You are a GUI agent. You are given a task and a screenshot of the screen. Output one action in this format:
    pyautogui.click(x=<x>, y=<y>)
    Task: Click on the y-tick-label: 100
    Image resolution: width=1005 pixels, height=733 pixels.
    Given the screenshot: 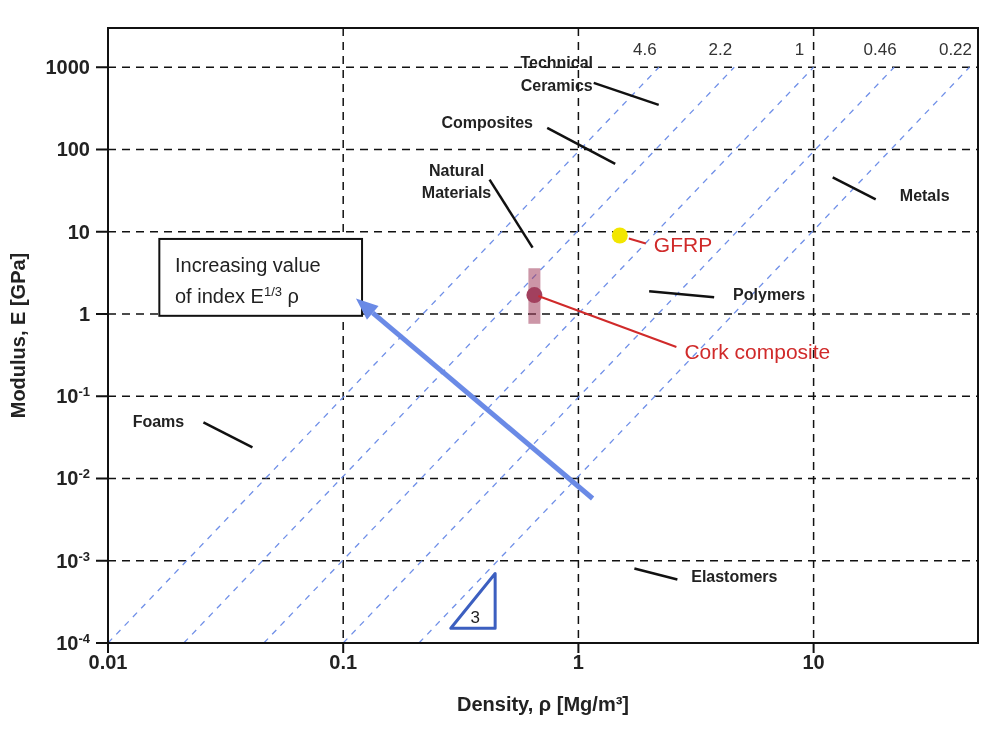 What is the action you would take?
    pyautogui.click(x=73, y=149)
    